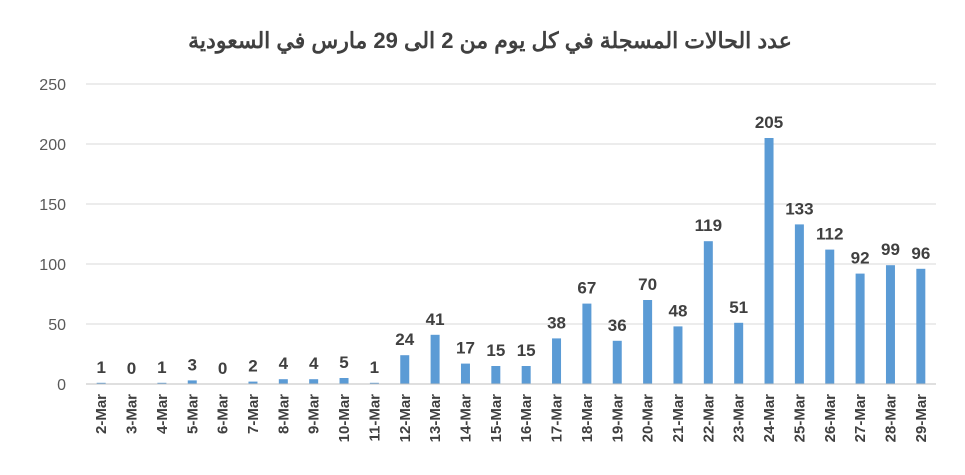 The width and height of the screenshot is (965, 475). What do you see at coordinates (404, 339) in the screenshot?
I see `data-label: 24` at bounding box center [404, 339].